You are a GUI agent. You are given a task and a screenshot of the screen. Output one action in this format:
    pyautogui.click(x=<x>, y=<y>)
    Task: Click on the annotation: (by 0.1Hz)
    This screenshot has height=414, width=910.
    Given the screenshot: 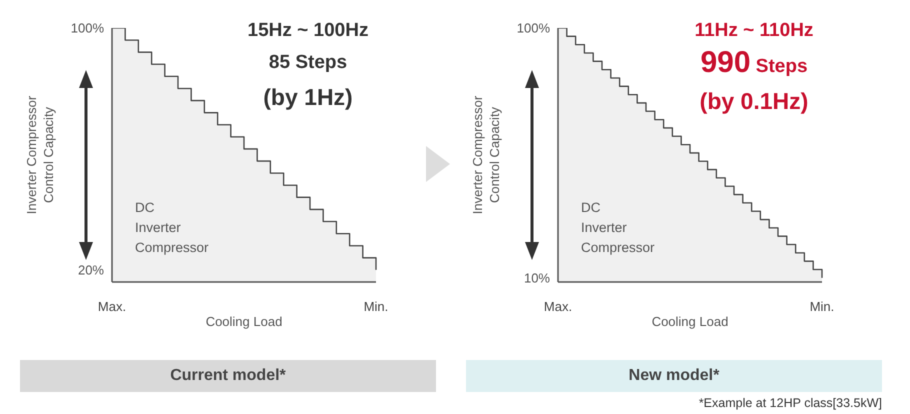 What is the action you would take?
    pyautogui.click(x=754, y=101)
    